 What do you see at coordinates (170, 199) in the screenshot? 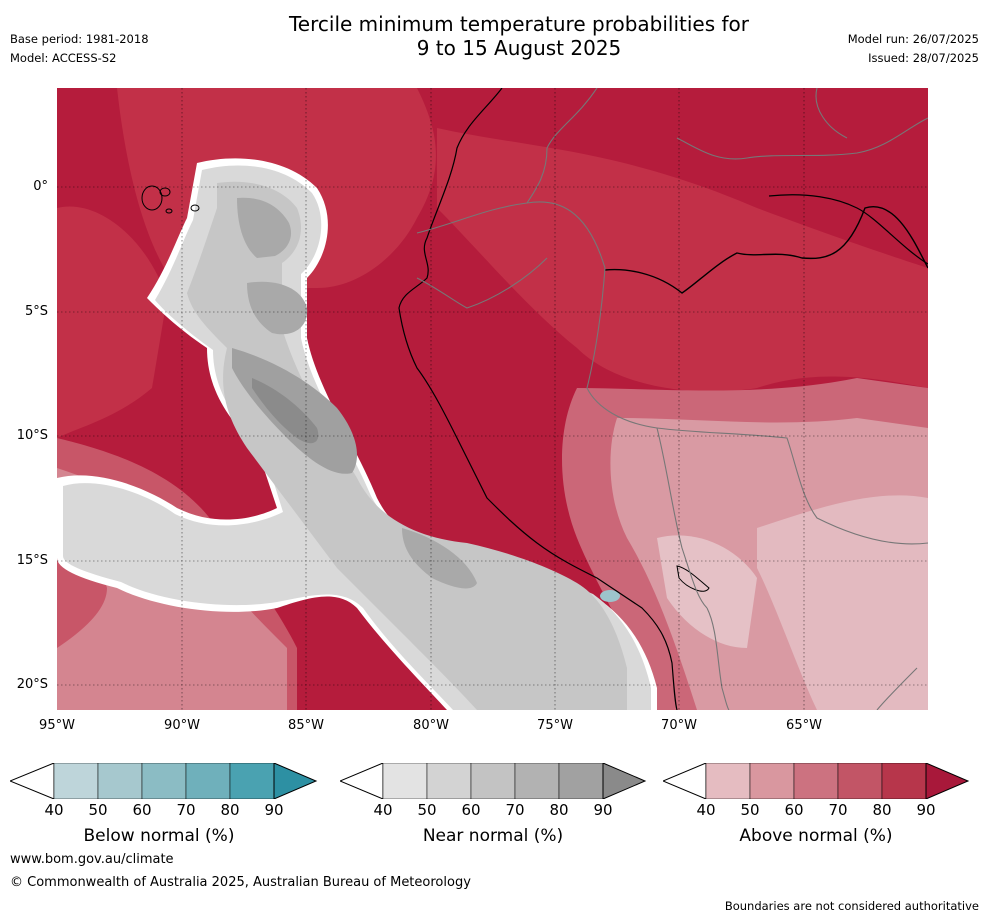
I see `galapagos-islands` at bounding box center [170, 199].